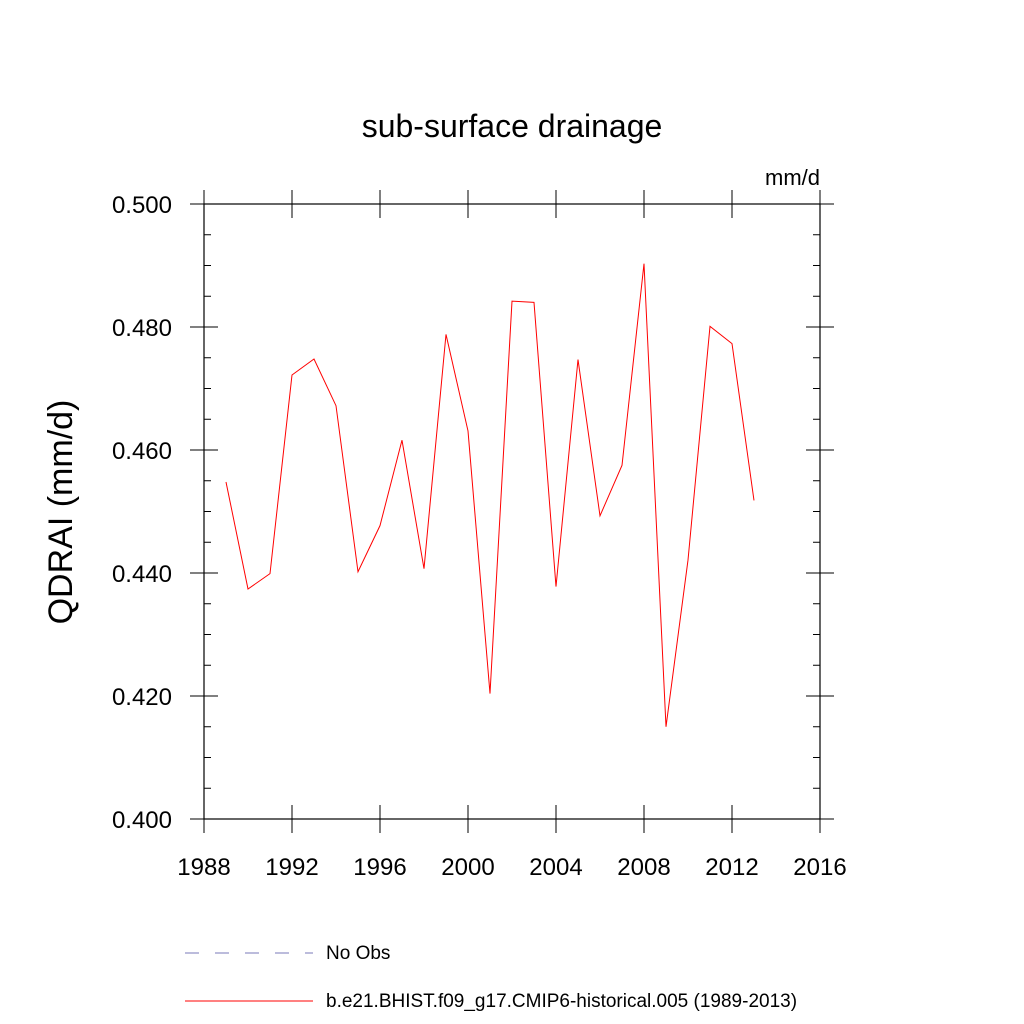 The image size is (1024, 1024). I want to click on x-tick-label: 2016, so click(819, 867).